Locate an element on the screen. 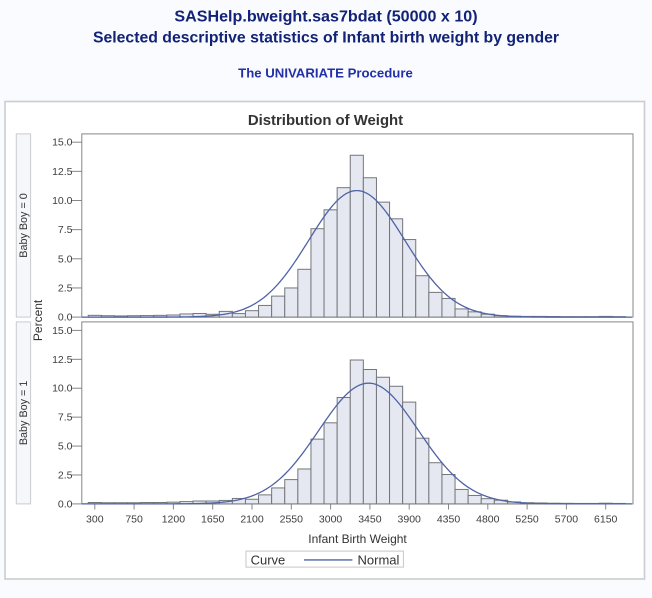 Image resolution: width=652 pixels, height=598 pixels. svg-text: 4350 is located at coordinates (449, 520).